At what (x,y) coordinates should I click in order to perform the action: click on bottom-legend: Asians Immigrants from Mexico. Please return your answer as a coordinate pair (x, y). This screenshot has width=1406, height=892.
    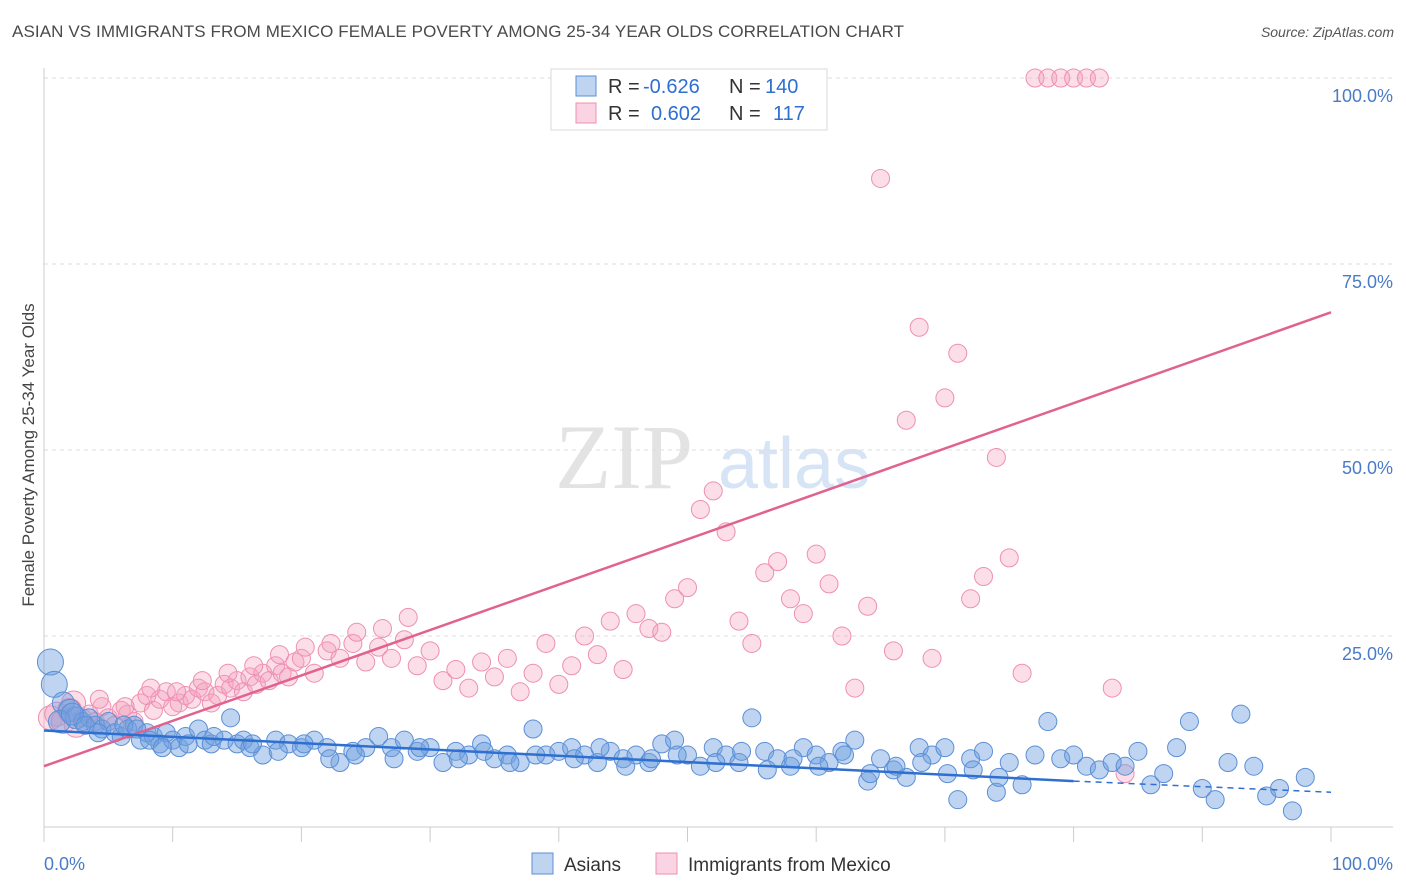
    Looking at the image, I should click on (711, 864).